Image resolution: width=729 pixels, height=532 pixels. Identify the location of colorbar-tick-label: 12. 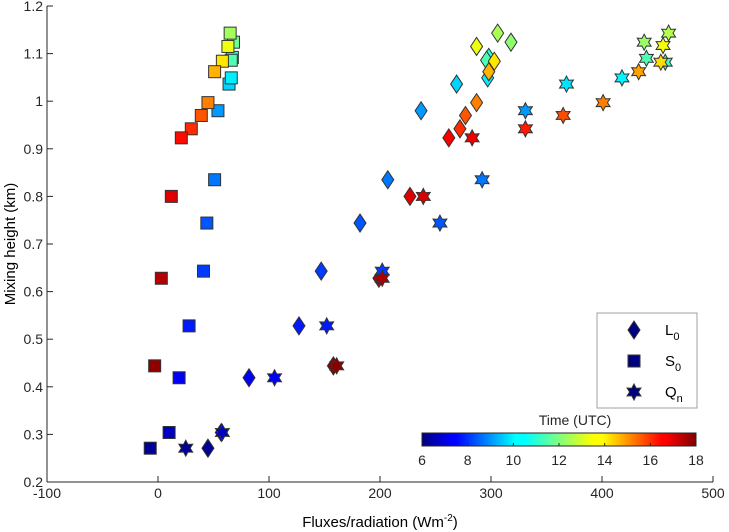
(559, 460).